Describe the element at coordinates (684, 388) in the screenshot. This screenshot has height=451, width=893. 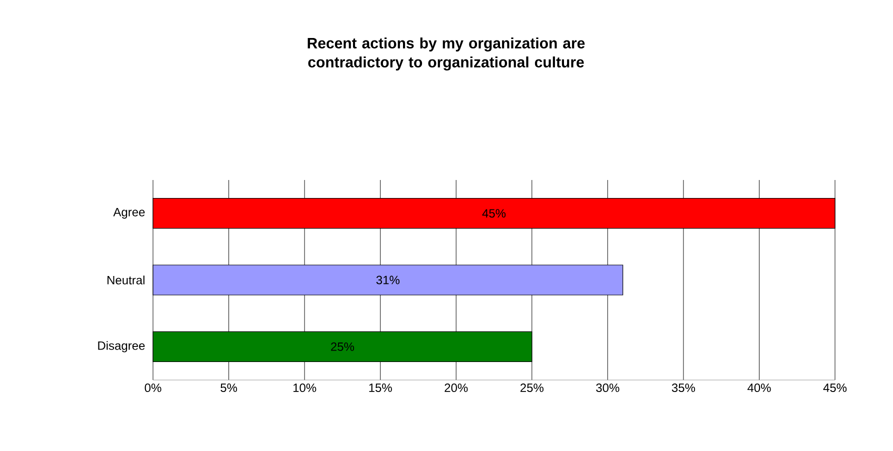
I see `x-tick-label: 35%` at that location.